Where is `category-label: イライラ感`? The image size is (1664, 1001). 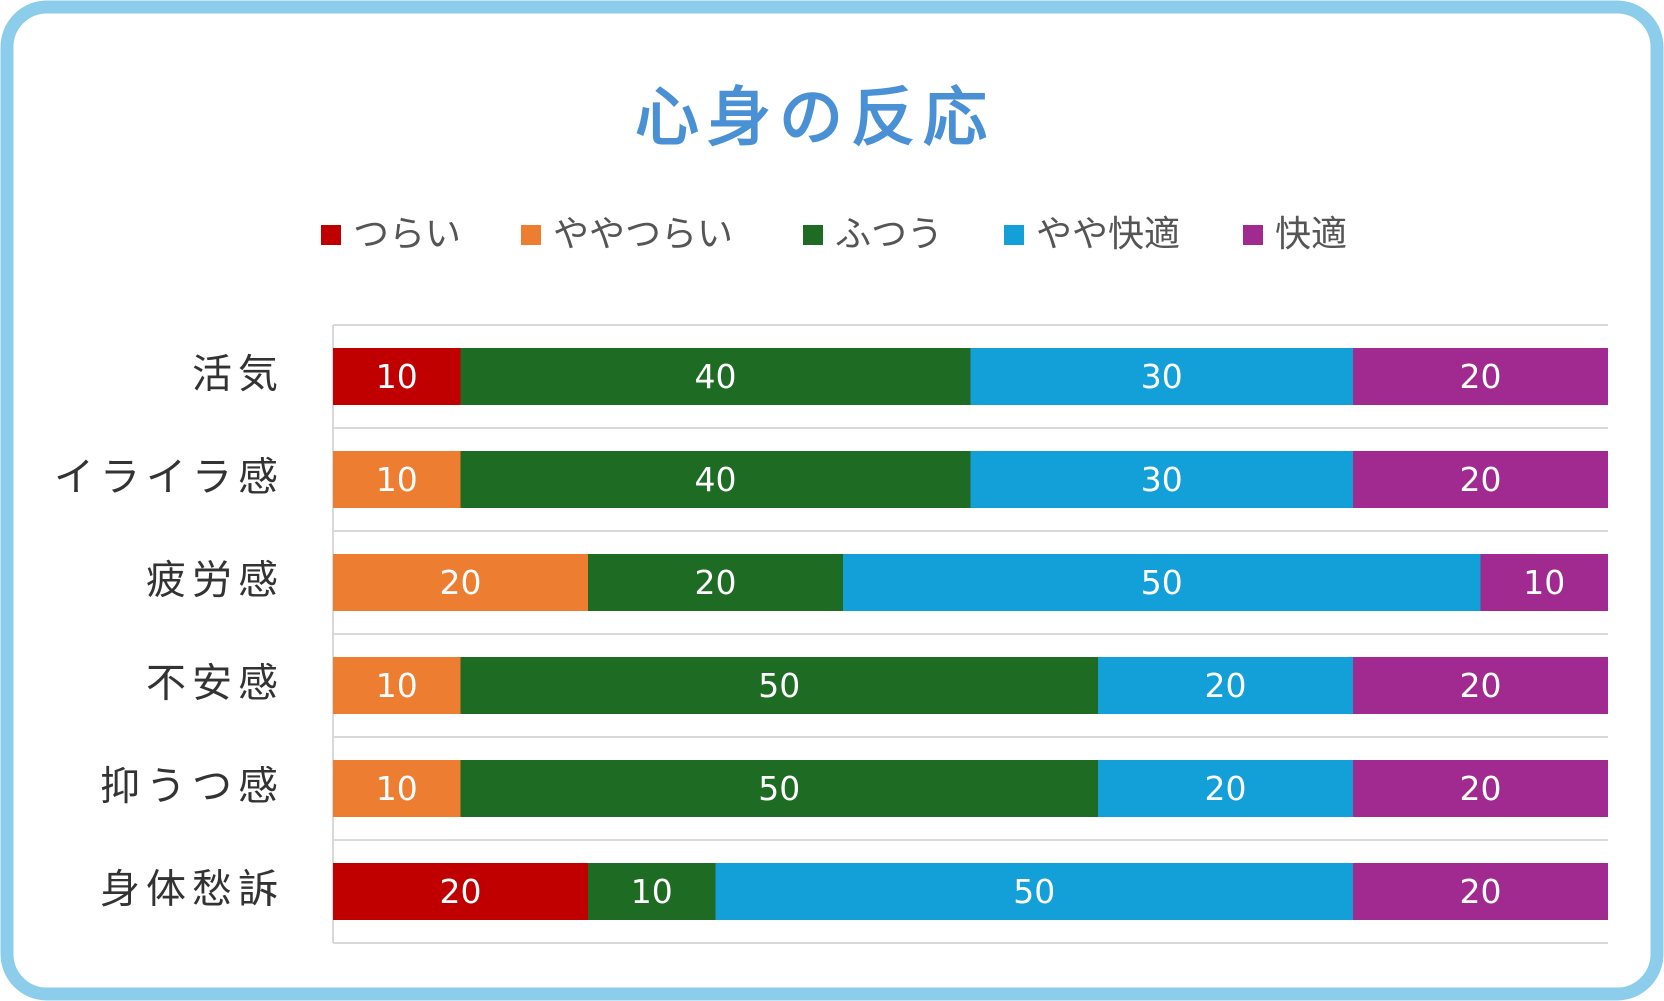 category-label: イライラ感 is located at coordinates (169, 478).